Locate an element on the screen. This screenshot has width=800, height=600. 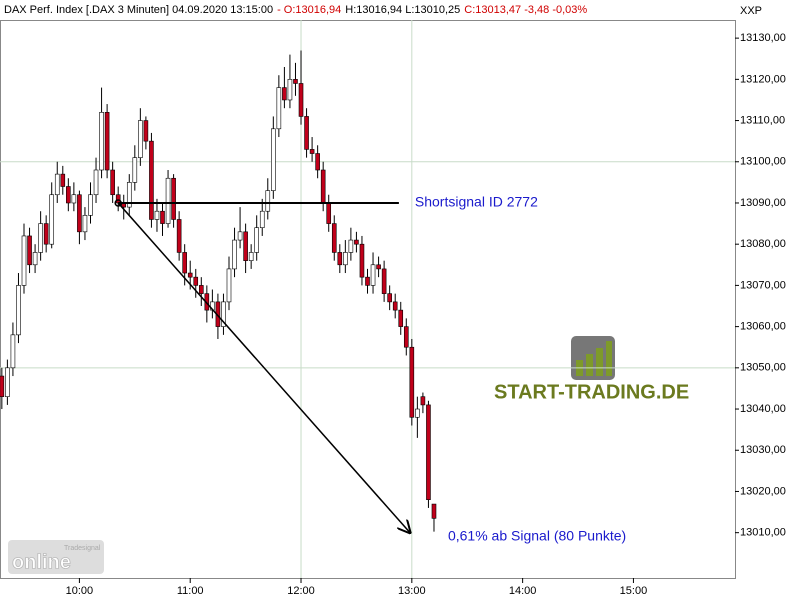
x-tick-label: 13:00 is located at coordinates (412, 591).